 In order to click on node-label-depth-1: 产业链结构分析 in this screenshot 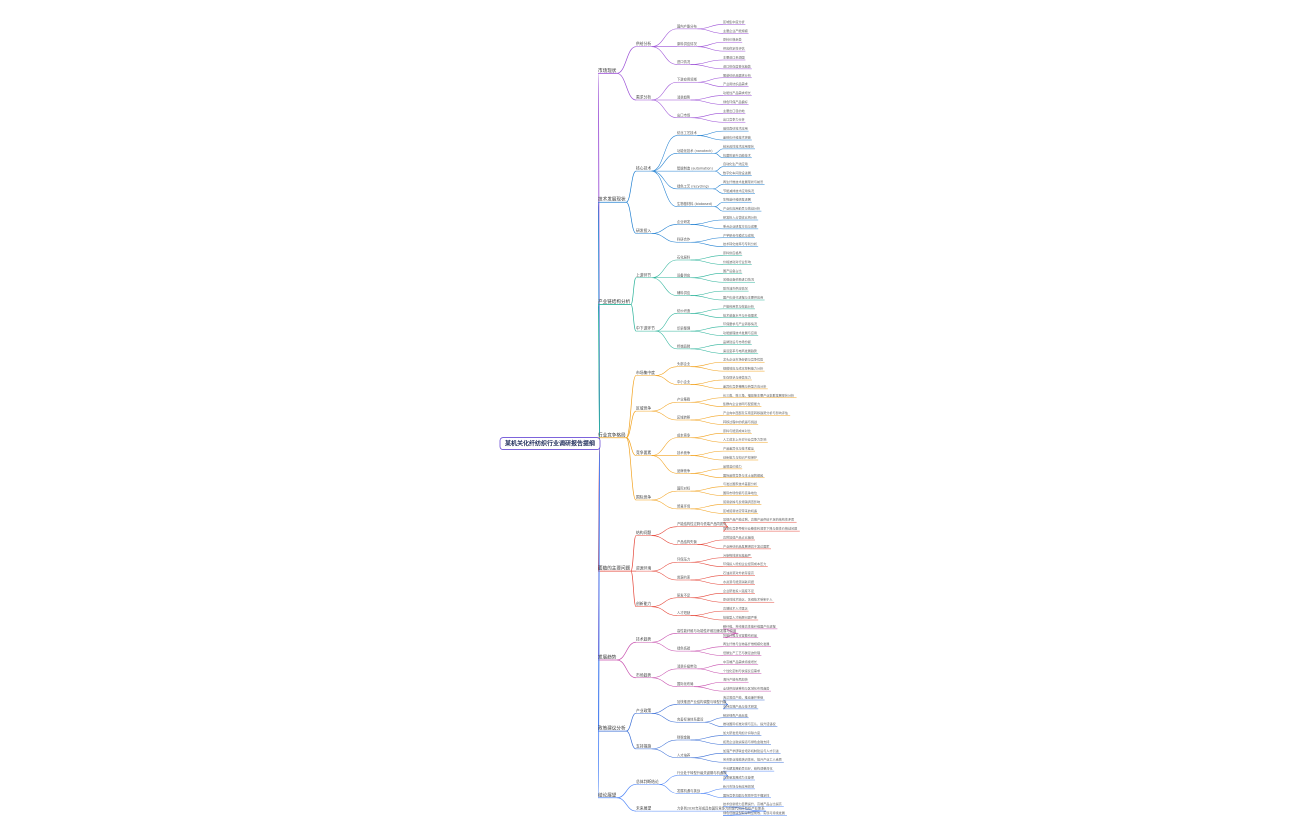, I will do `click(614, 301)`.